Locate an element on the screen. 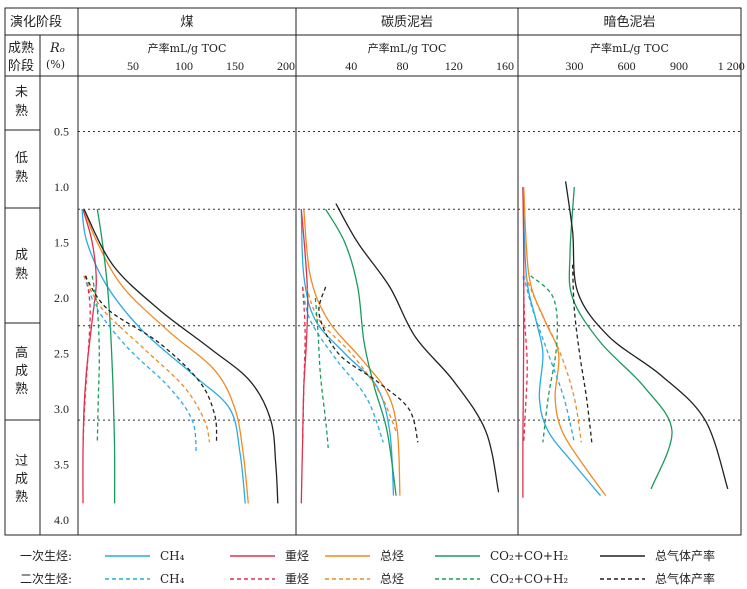 This screenshot has height=589, width=747. y-tick-label: 1.0 is located at coordinates (61, 187).